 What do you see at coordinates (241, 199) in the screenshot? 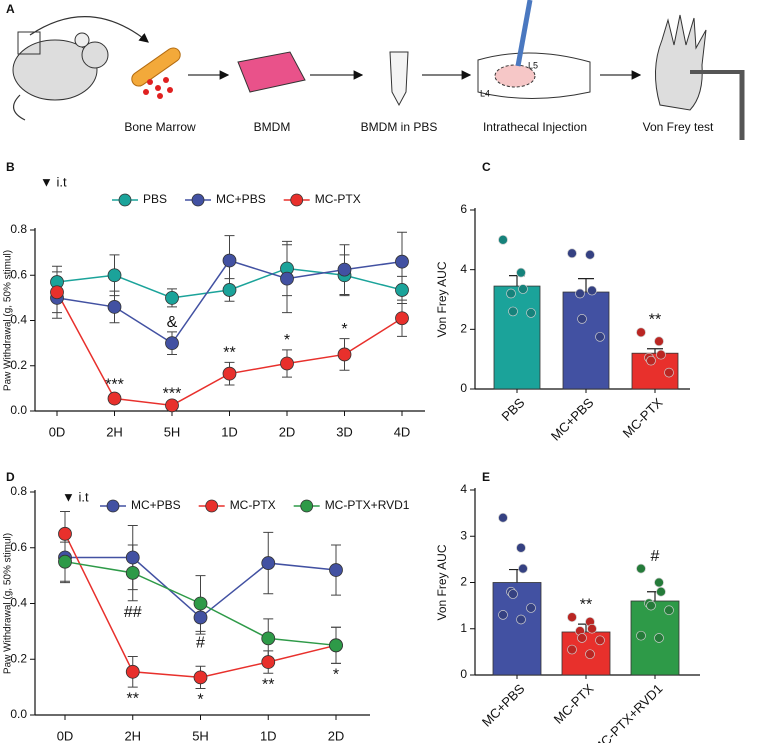
I see `legend-label: MC+PBS` at bounding box center [241, 199].